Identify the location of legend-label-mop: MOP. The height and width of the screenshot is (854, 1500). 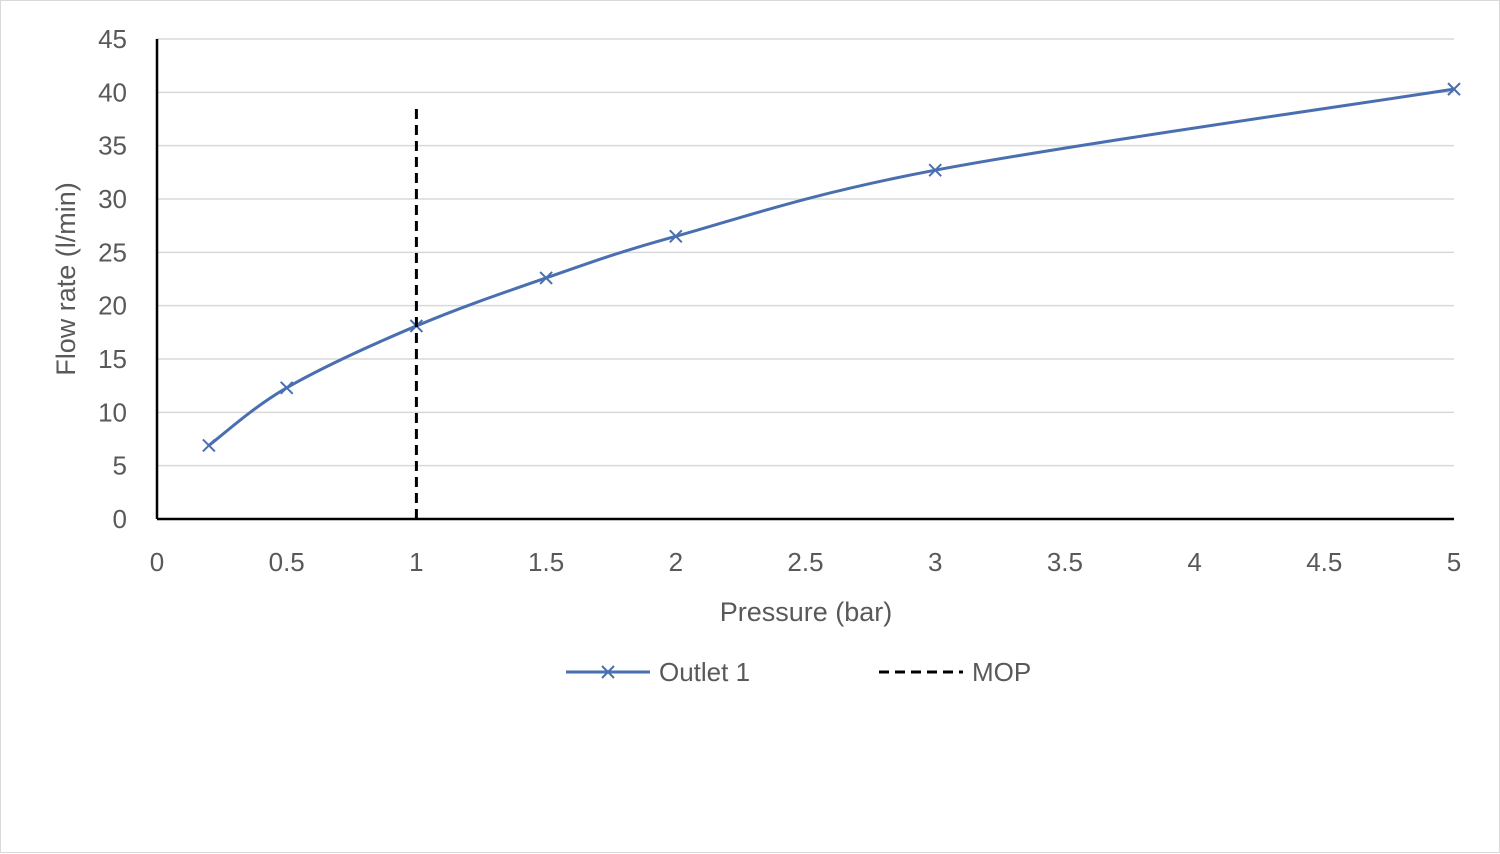
(1001, 672).